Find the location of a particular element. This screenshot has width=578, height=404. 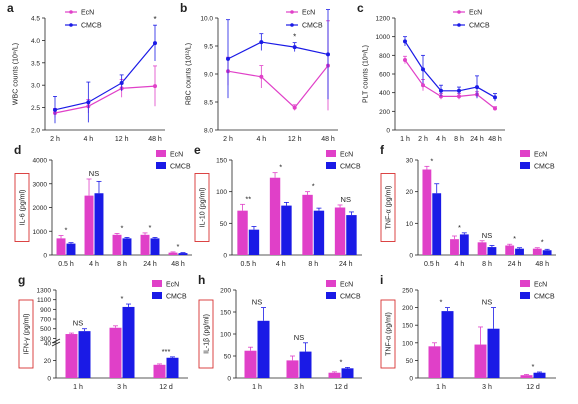

y-tick-label: 4000 is located at coordinates (40, 161).